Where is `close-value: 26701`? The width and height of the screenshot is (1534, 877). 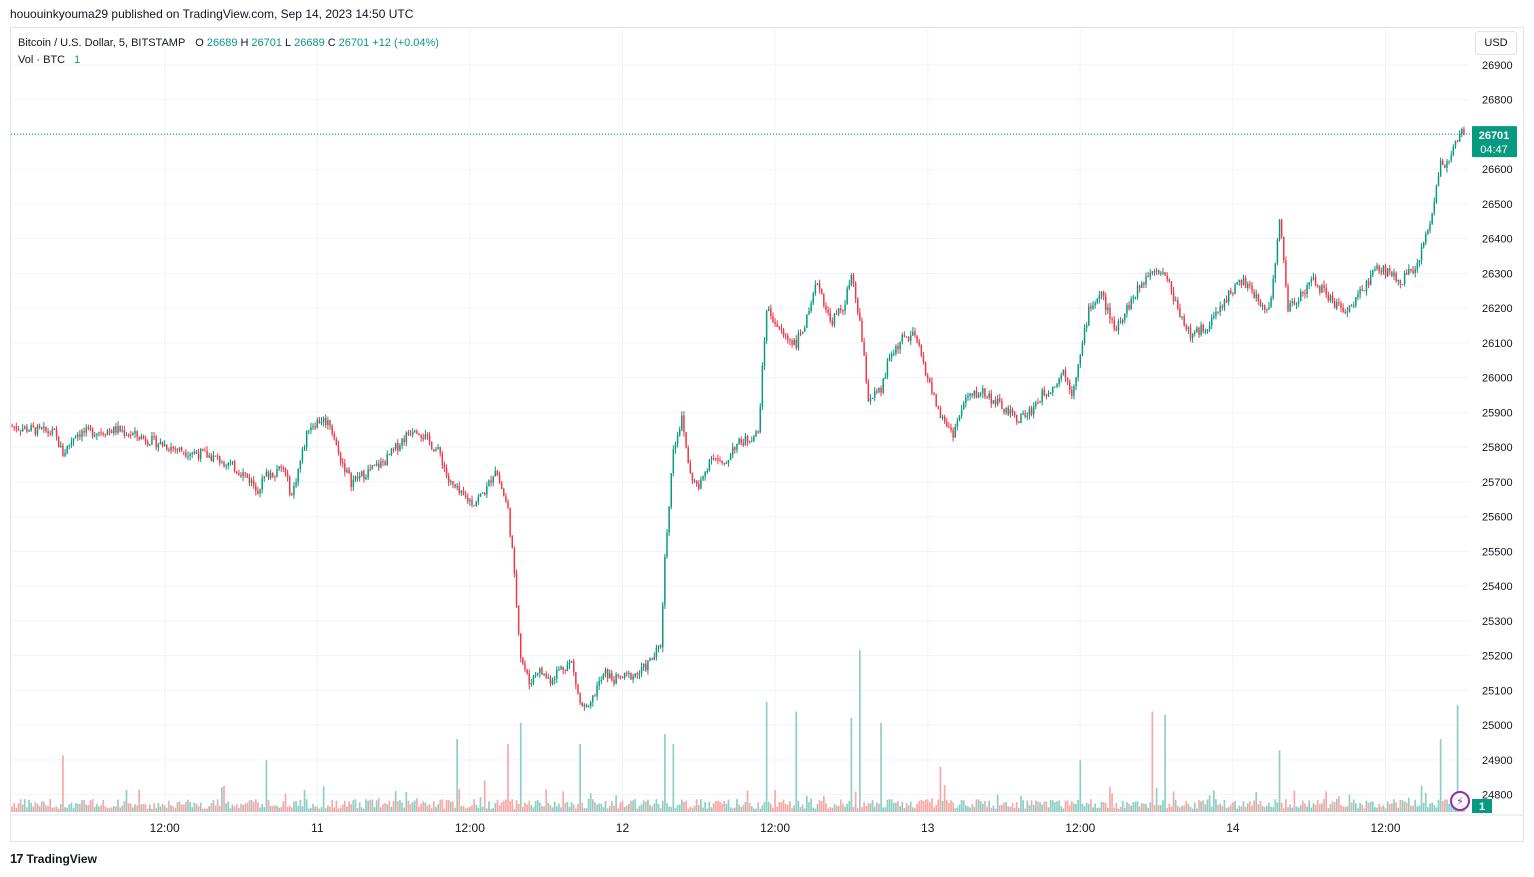
close-value: 26701 is located at coordinates (354, 43).